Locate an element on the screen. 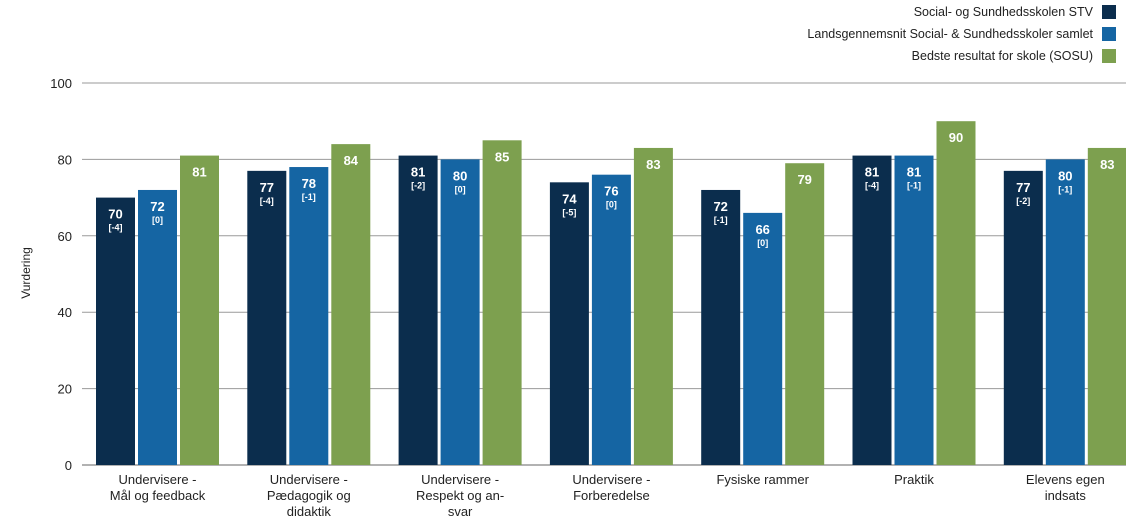  bar-value-label: 76 is located at coordinates (611, 191).